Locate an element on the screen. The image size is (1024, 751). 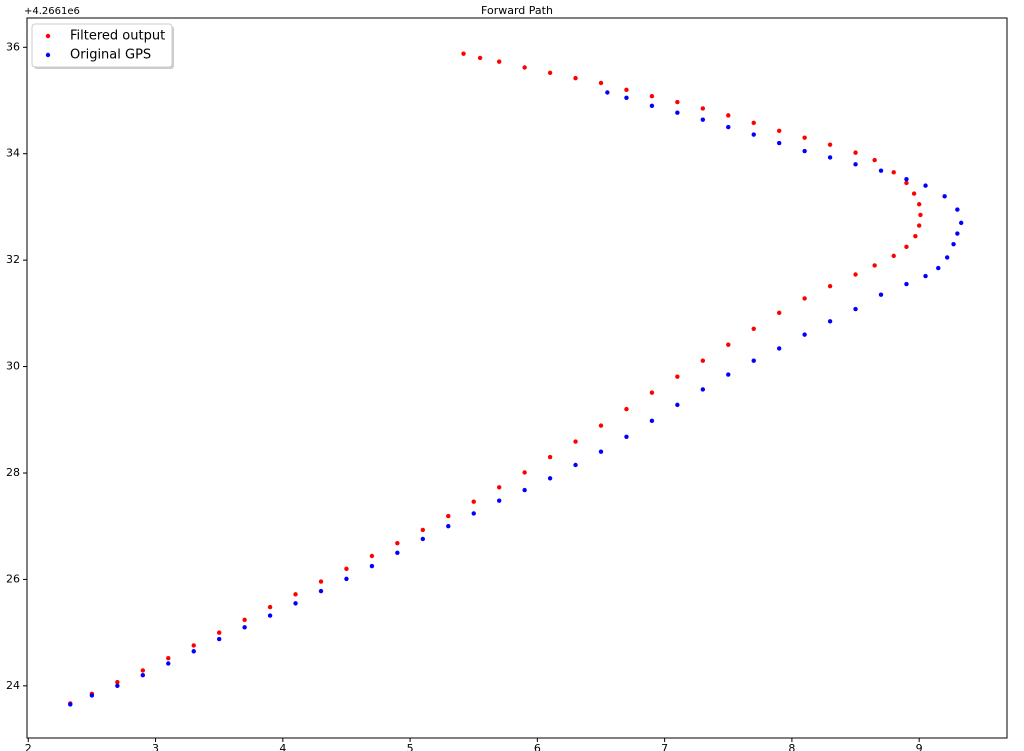
legend-box is located at coordinates (102, 45).